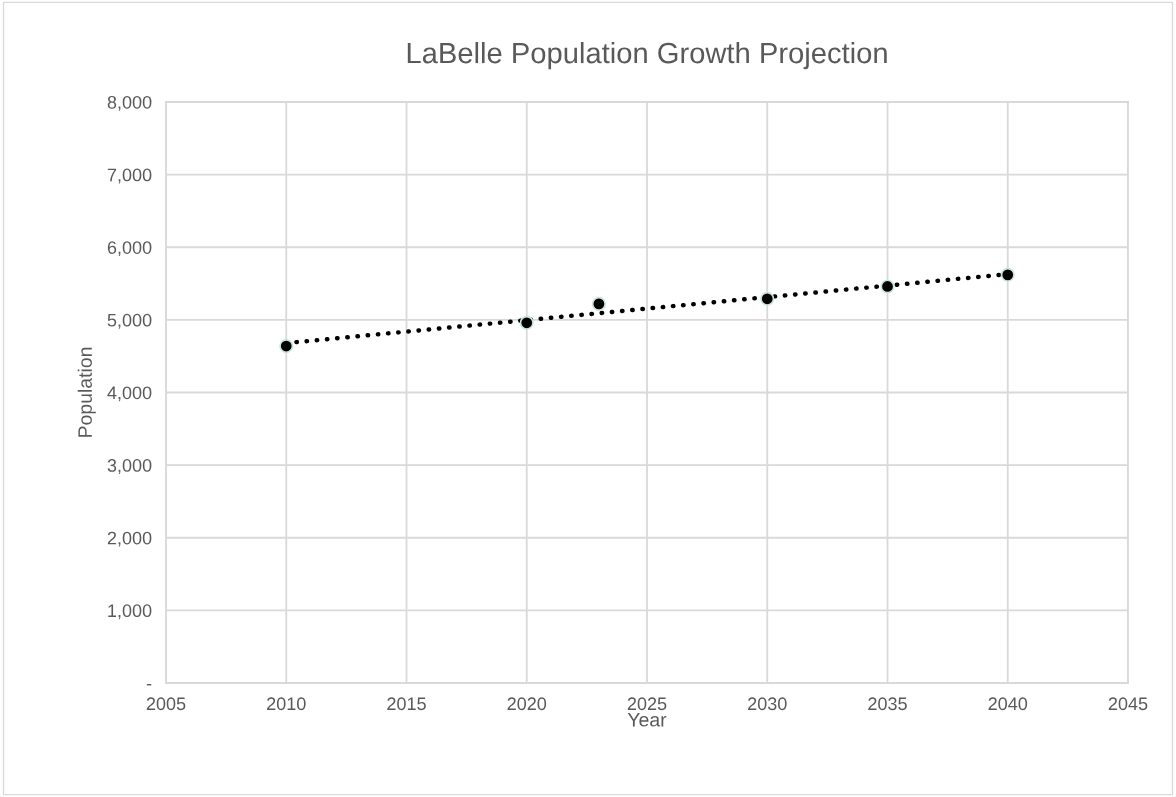 Image resolution: width=1176 pixels, height=797 pixels. Describe the element at coordinates (129, 249) in the screenshot. I see `y-tick-label: 6,000` at that location.